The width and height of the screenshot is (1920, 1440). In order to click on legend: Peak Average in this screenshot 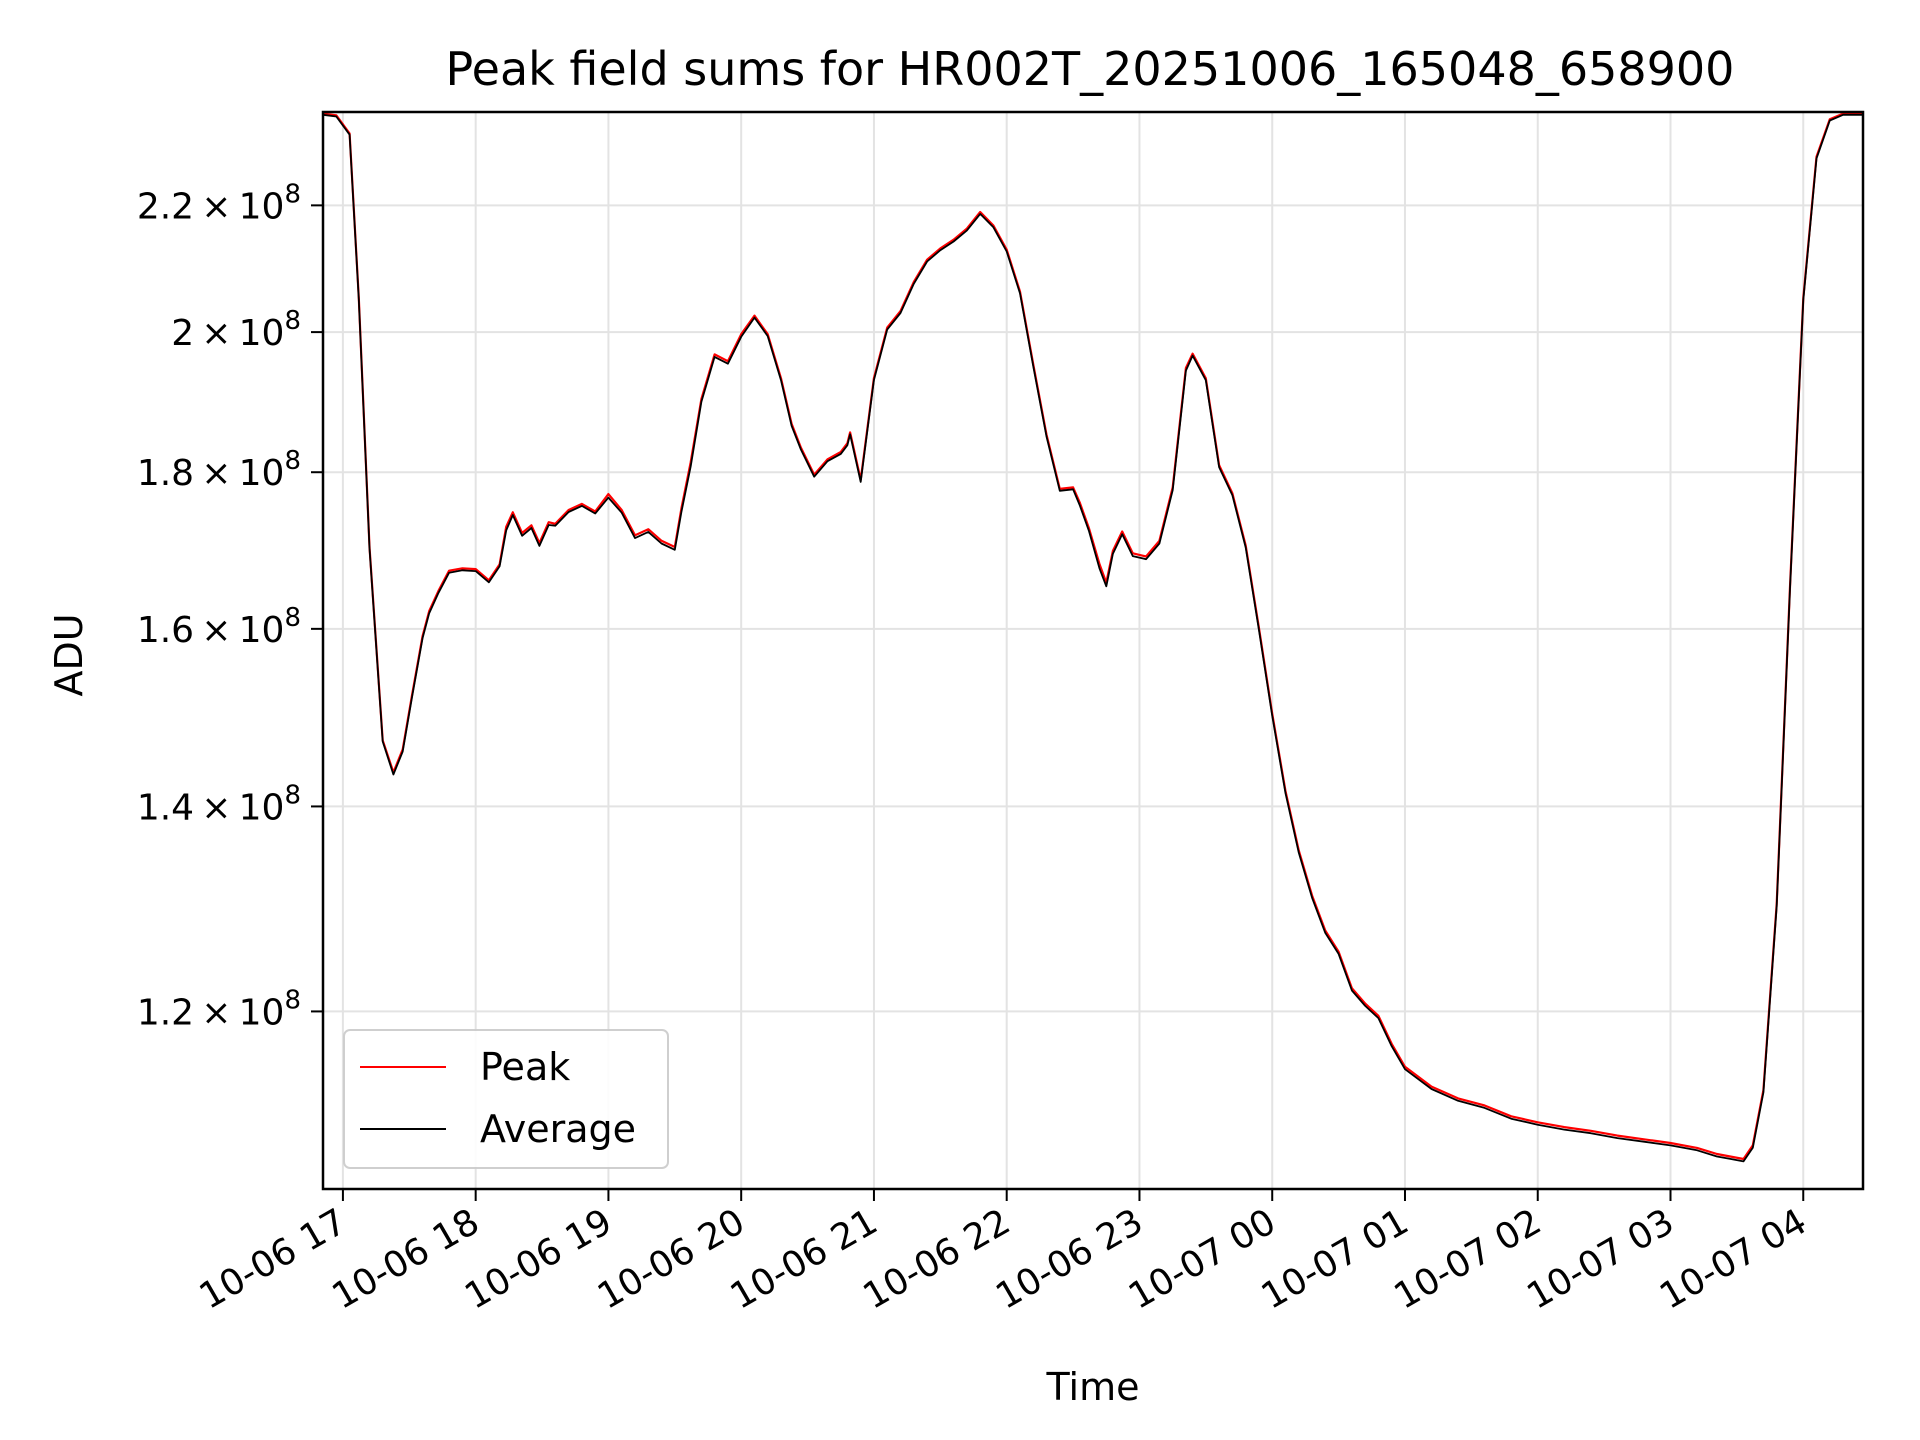, I will do `click(506, 1099)`.